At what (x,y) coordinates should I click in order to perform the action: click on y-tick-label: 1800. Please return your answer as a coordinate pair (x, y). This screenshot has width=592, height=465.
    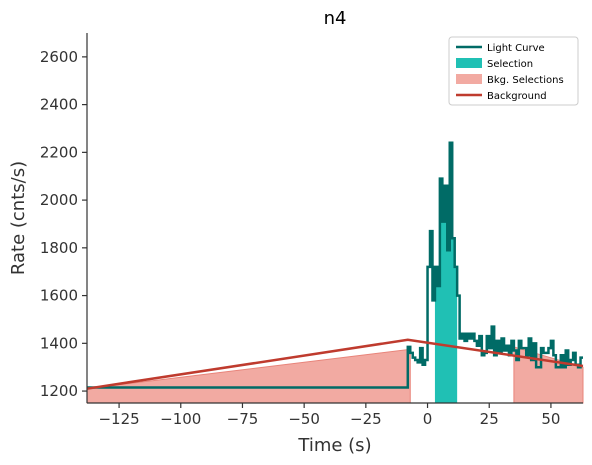
    Looking at the image, I should click on (59, 248).